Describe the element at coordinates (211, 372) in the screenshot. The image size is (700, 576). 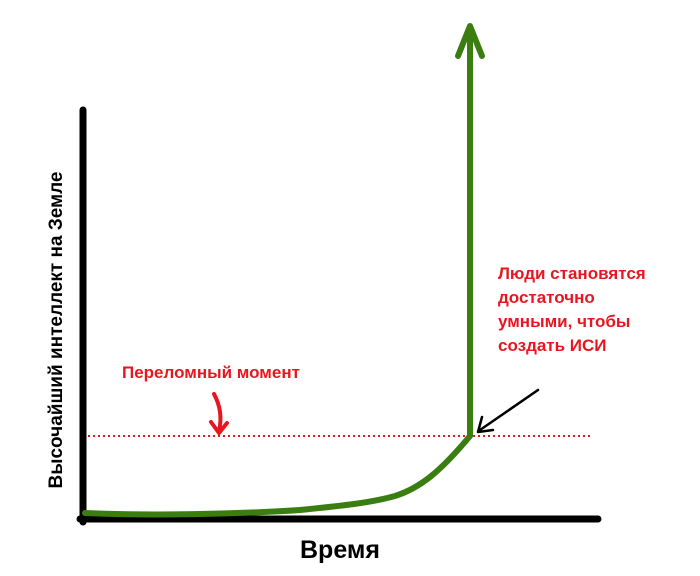
I see `threshold-label: Переломный момент` at that location.